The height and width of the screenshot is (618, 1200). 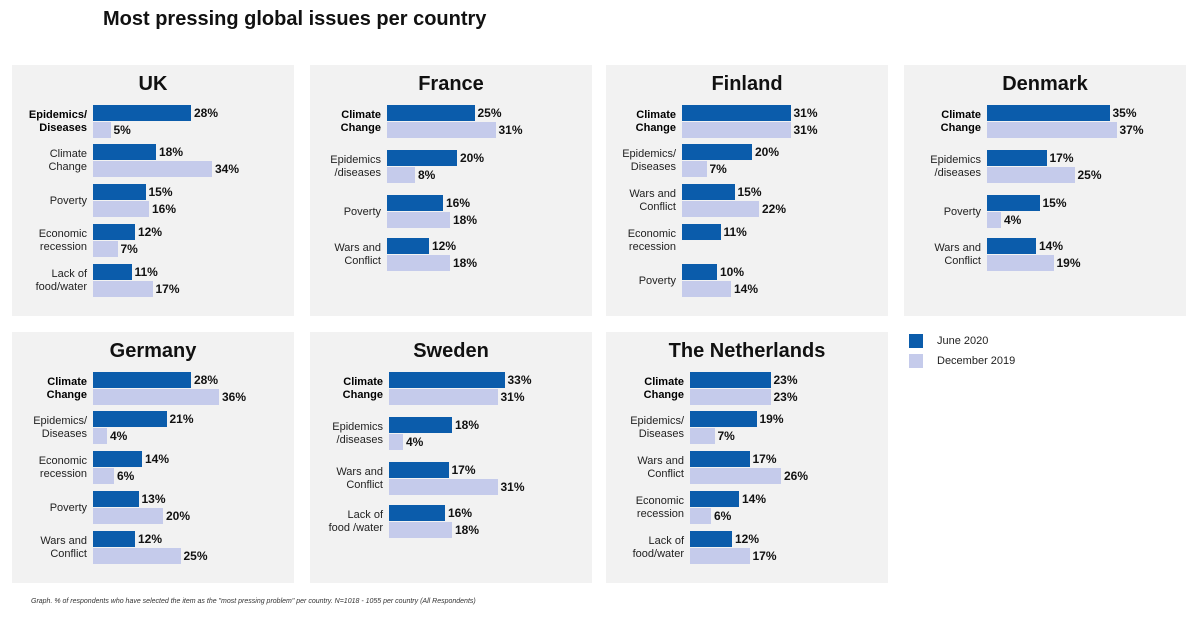 I want to click on value-label-june-2020: 21%, so click(x=181, y=419).